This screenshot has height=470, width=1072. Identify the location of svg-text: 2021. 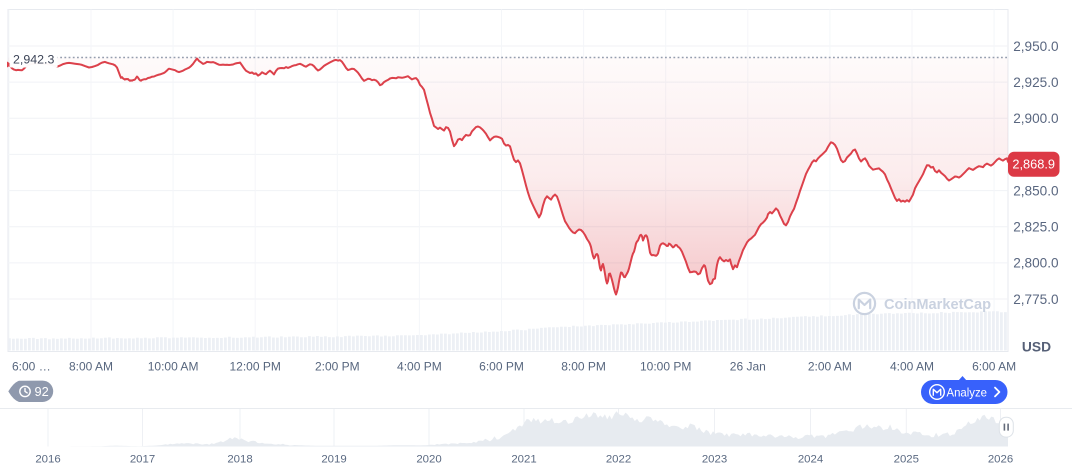
(523, 459).